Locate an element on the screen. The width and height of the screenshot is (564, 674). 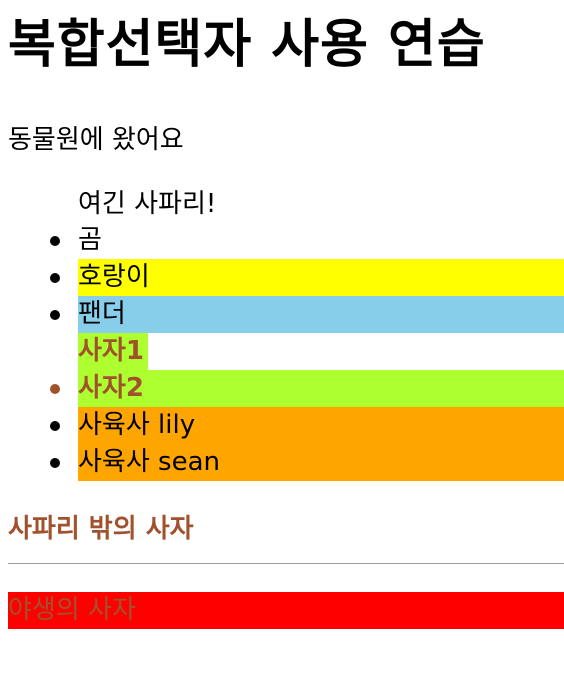
list-item-lion1: 사자1 is located at coordinates (321, 351).